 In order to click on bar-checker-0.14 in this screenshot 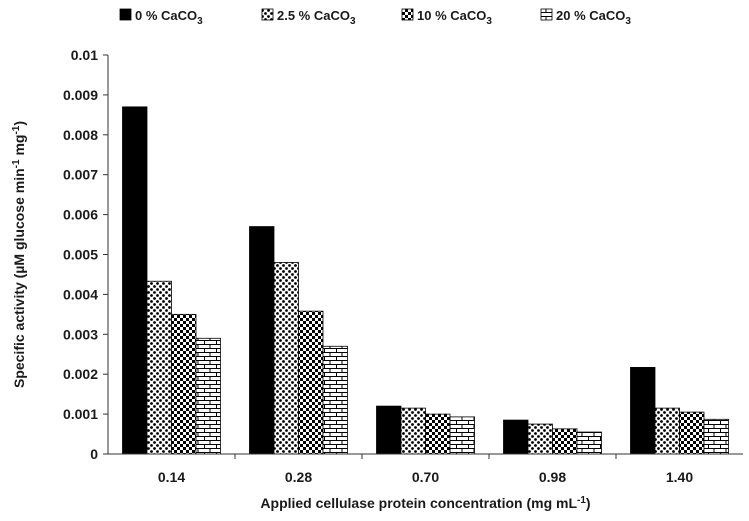, I will do `click(184, 384)`.